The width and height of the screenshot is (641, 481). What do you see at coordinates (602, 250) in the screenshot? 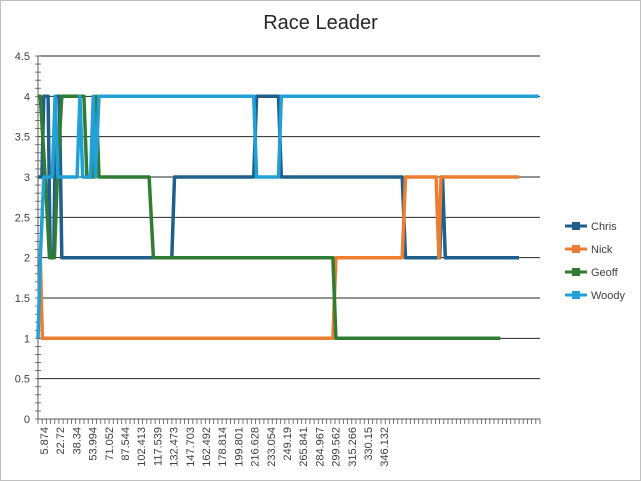
I see `legend-label-nick: Nick` at bounding box center [602, 250].